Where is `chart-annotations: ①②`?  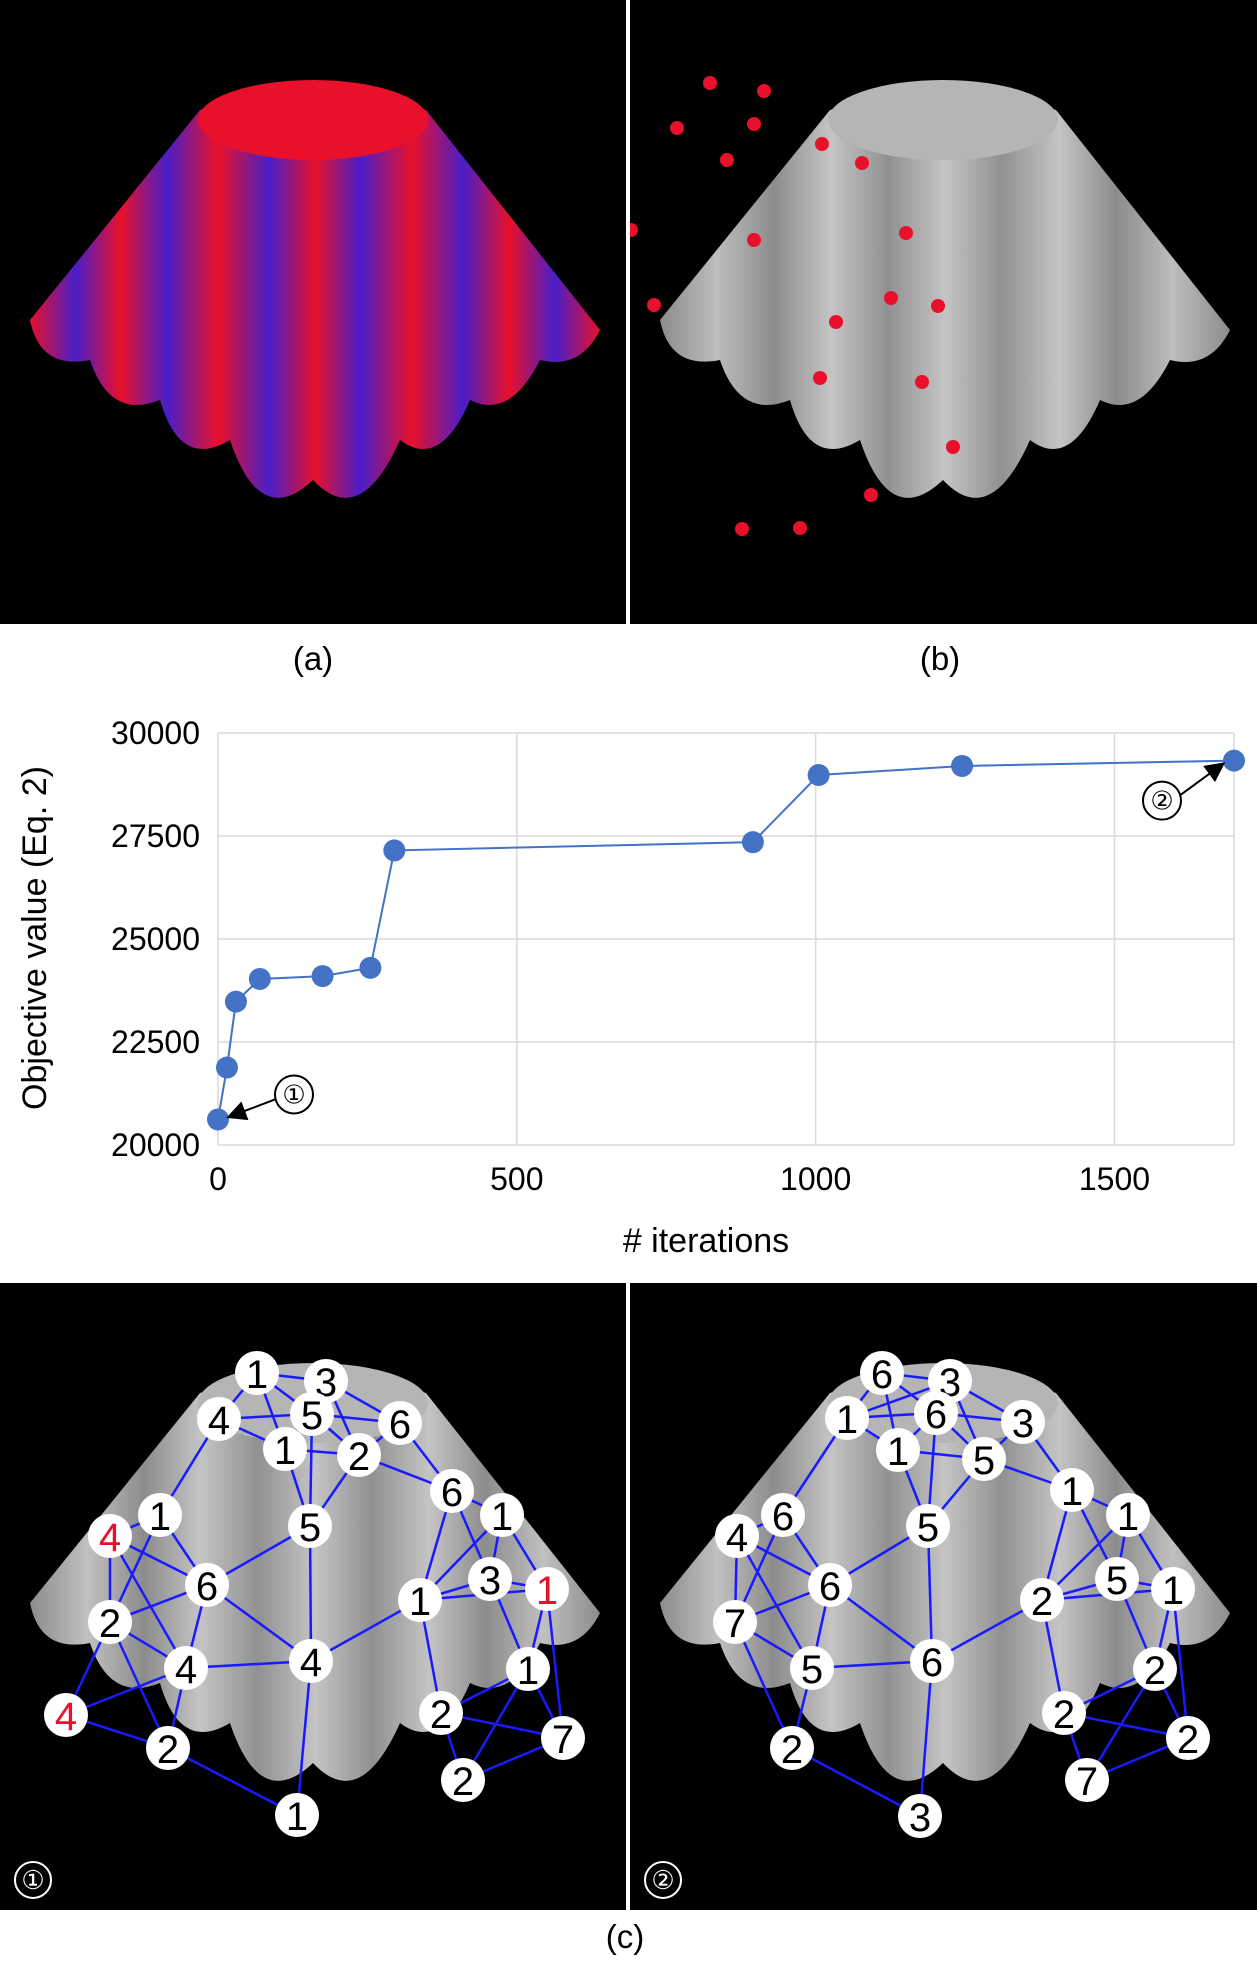
chart-annotations: ①② is located at coordinates (726, 941).